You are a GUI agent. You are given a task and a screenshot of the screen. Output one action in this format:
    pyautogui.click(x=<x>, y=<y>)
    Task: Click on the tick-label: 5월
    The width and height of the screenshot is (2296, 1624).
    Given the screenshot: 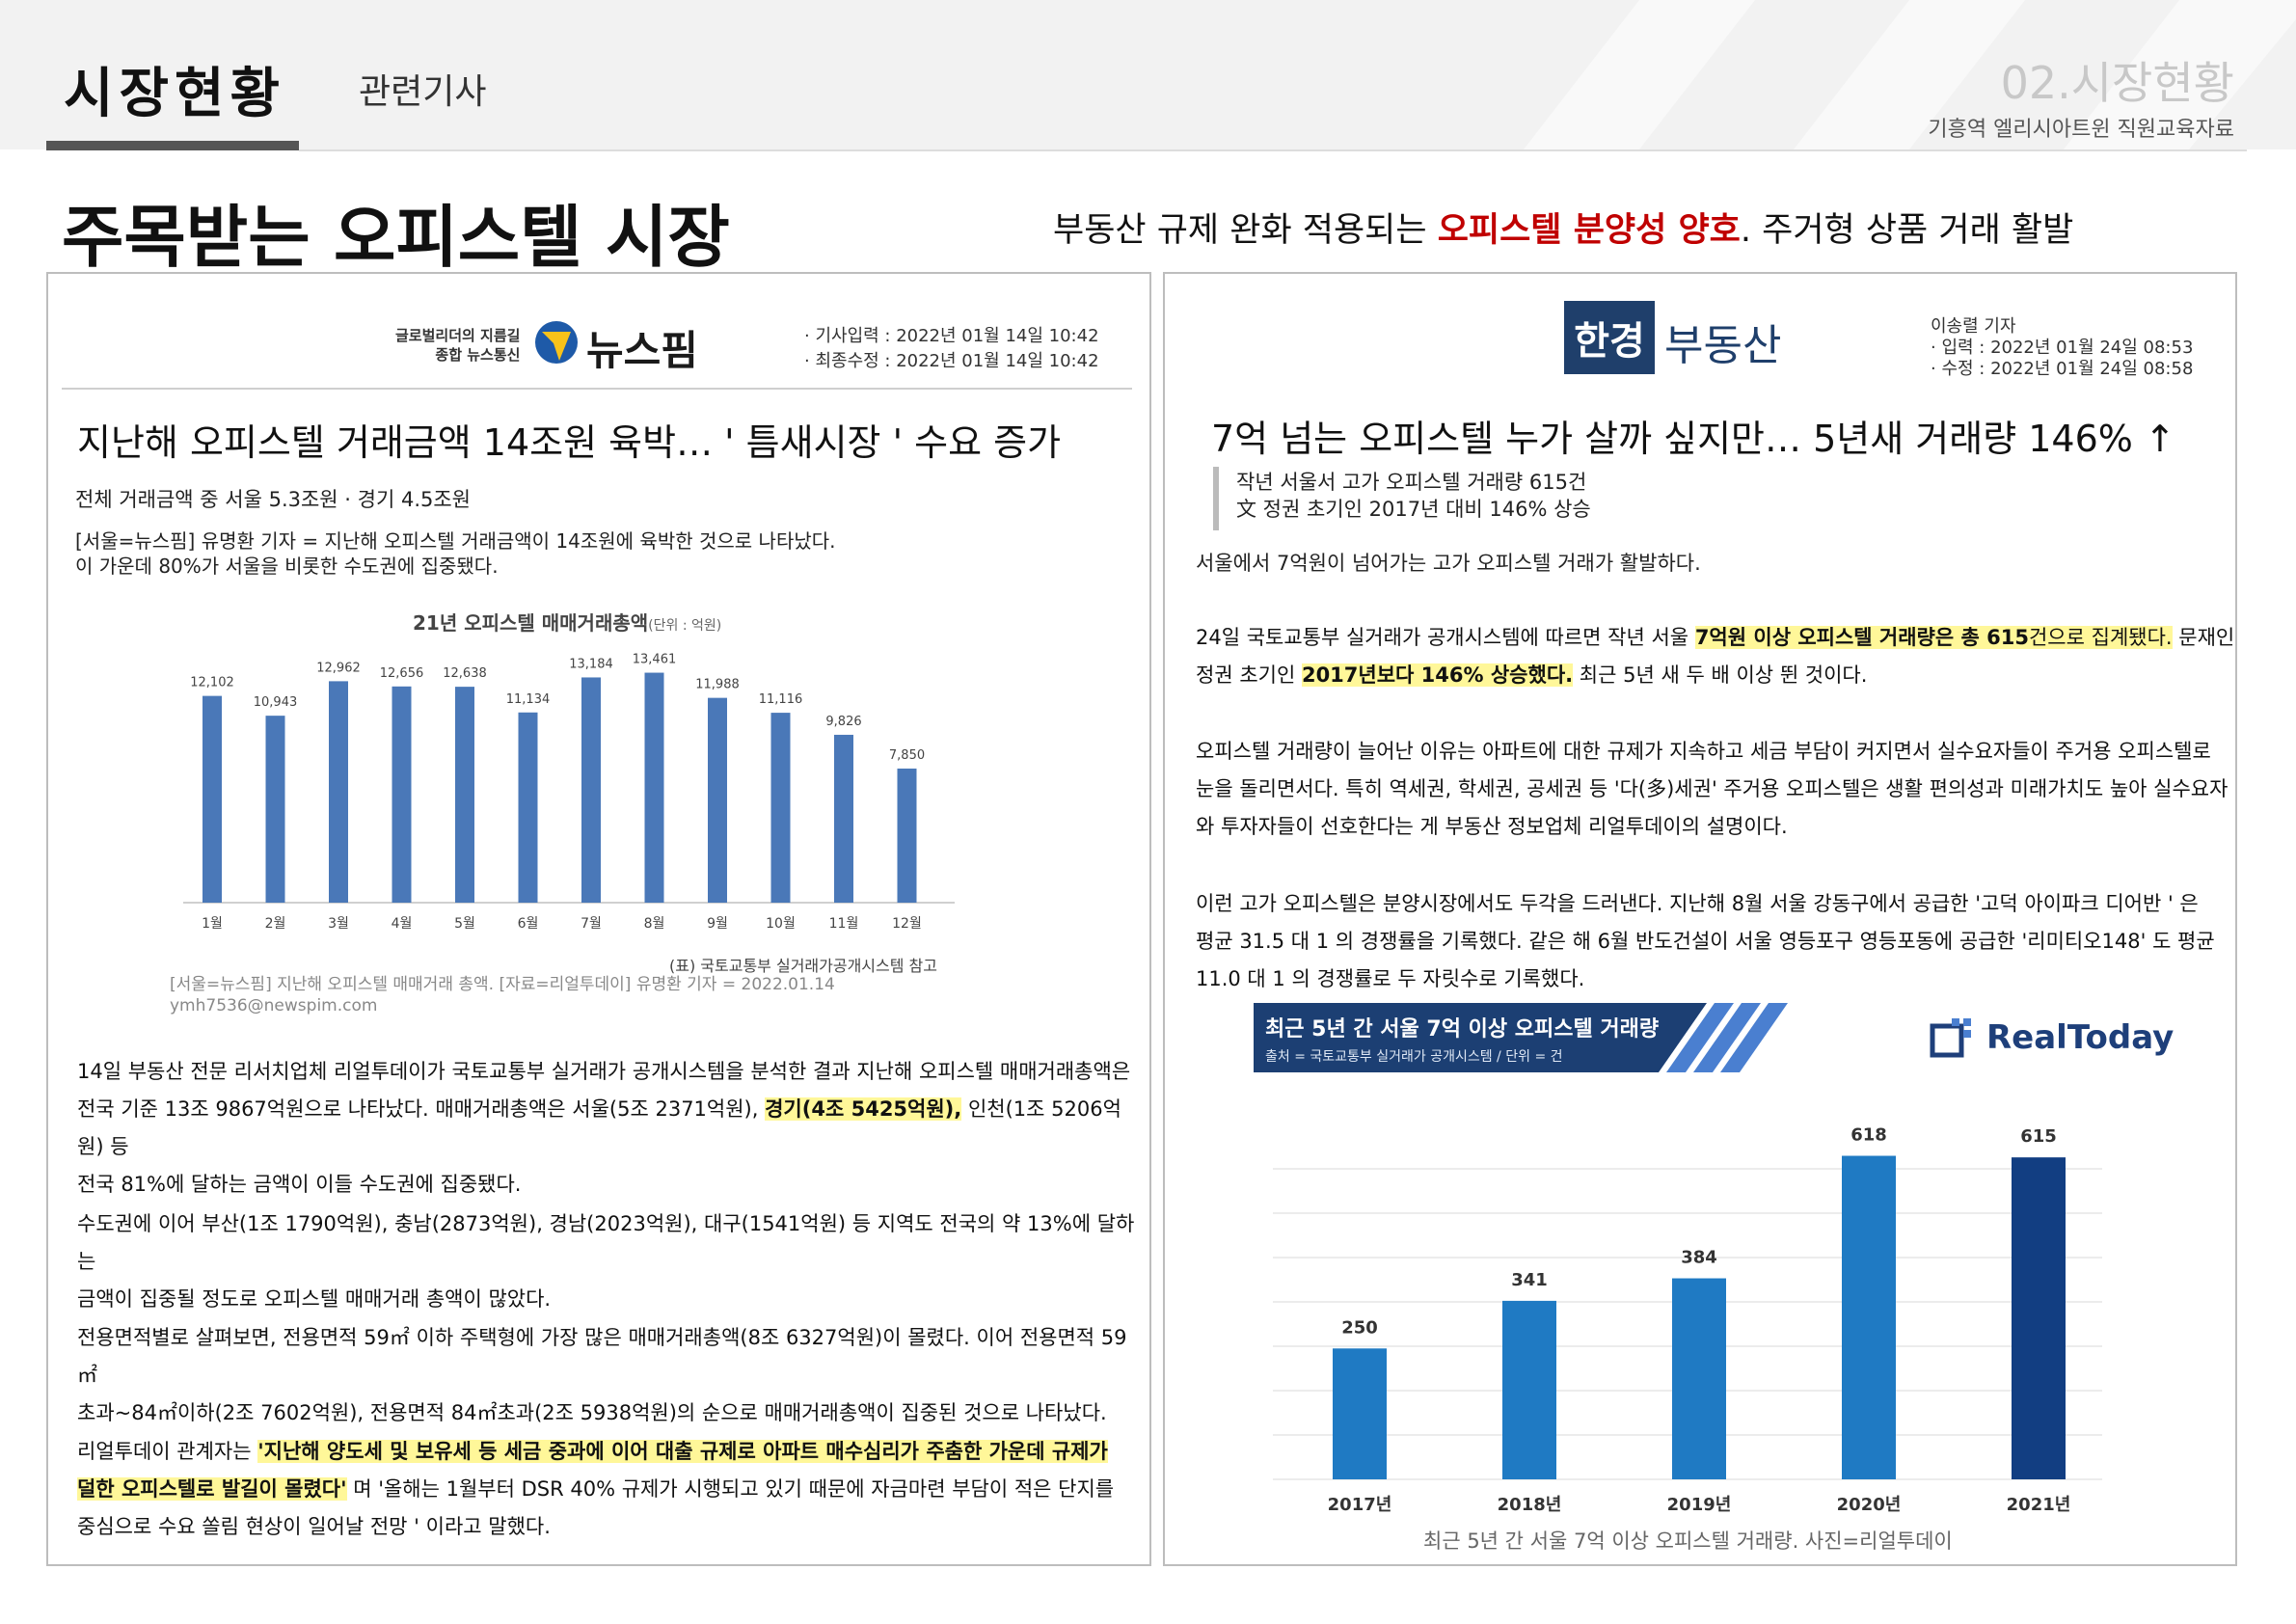 What is the action you would take?
    pyautogui.click(x=464, y=924)
    